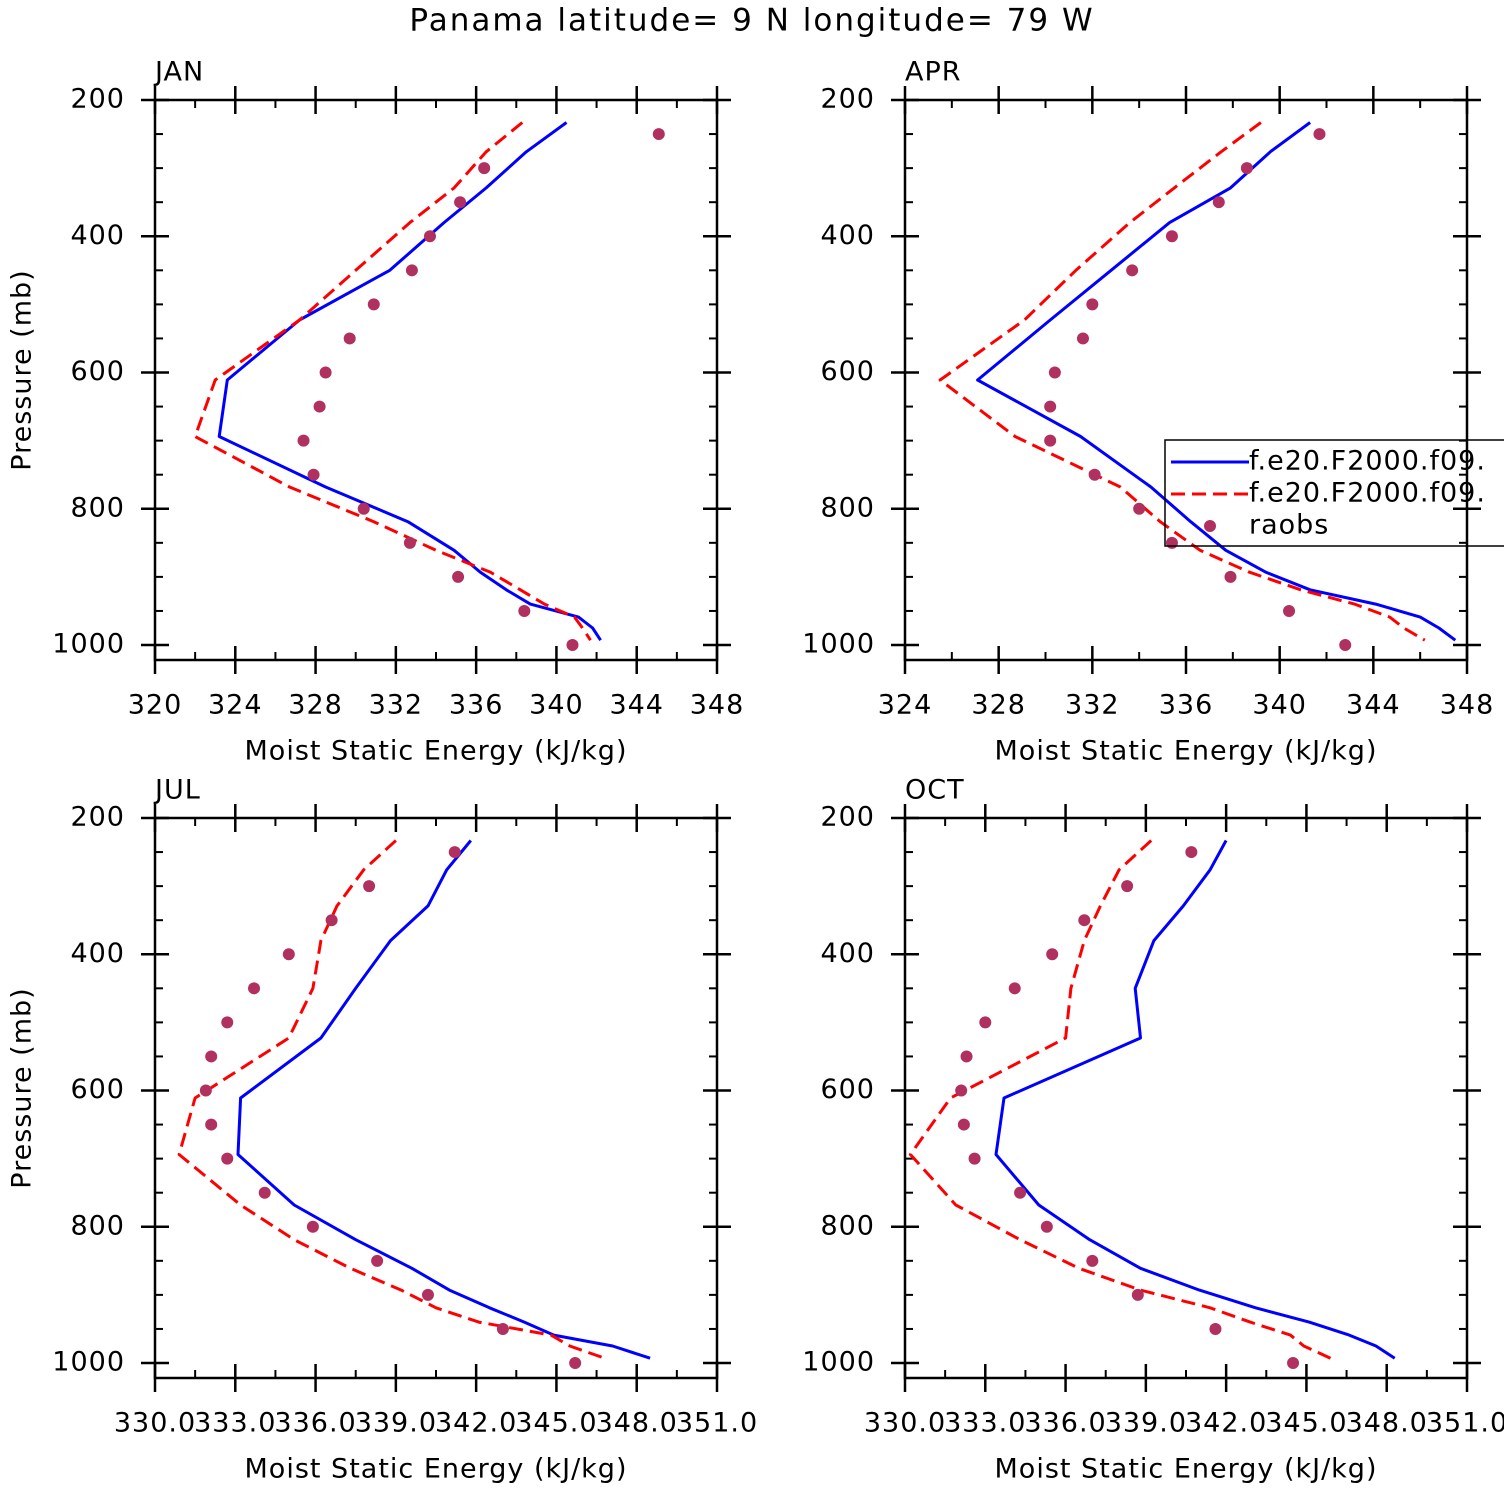 The image size is (1504, 1492). What do you see at coordinates (556, 705) in the screenshot?
I see `x-tick-label: 340` at bounding box center [556, 705].